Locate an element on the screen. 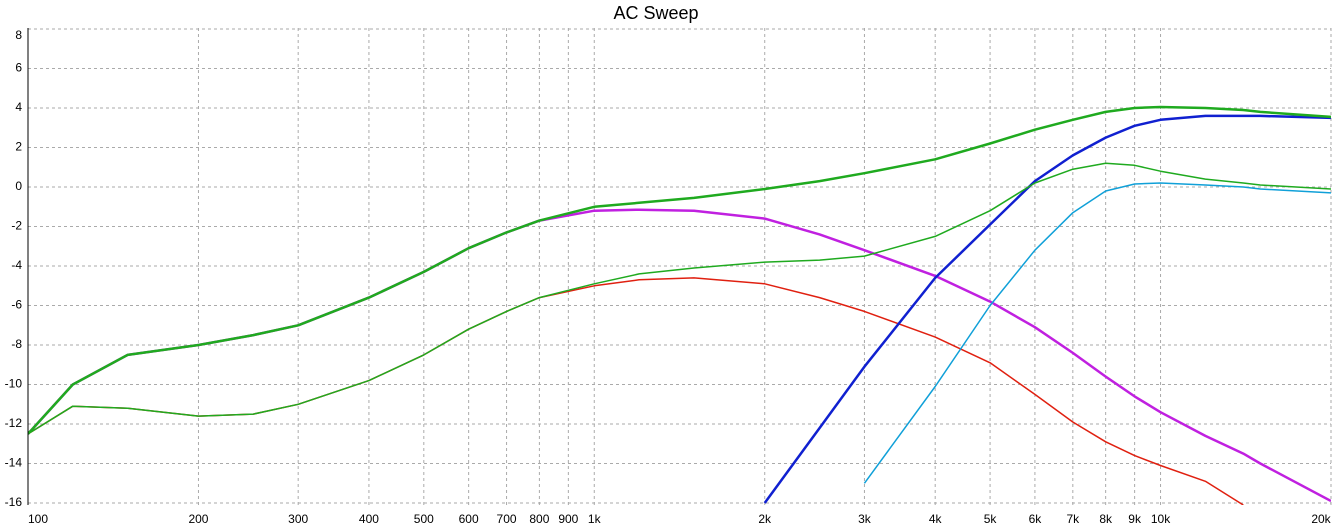  y-tick-label: 0 is located at coordinates (18, 186).